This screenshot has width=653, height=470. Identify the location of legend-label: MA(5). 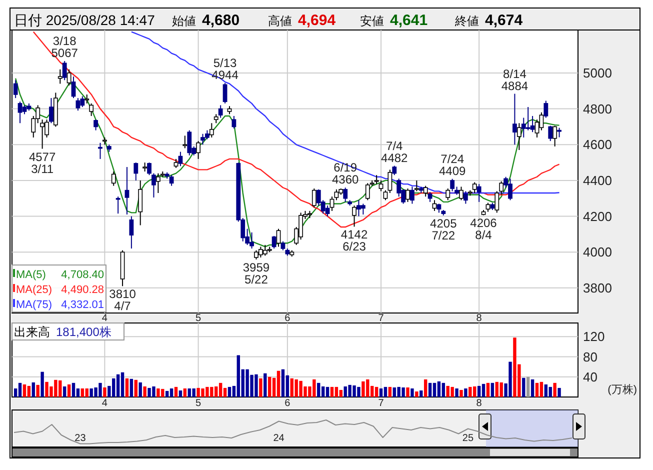
(31, 275).